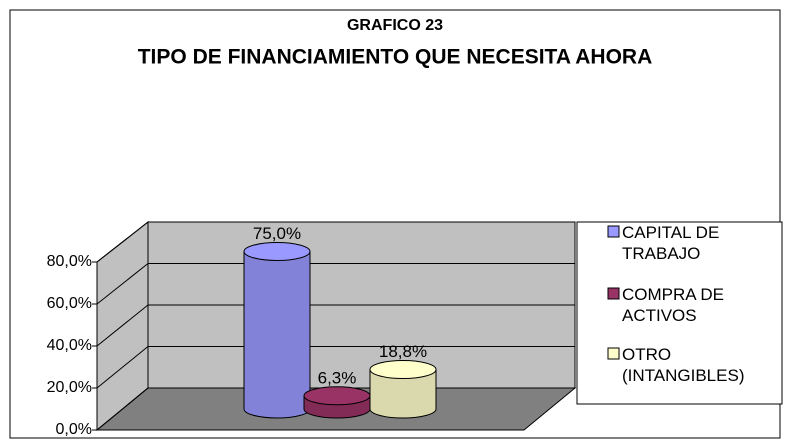 This screenshot has width=790, height=448. I want to click on value-label: 75,0%, so click(277, 233).